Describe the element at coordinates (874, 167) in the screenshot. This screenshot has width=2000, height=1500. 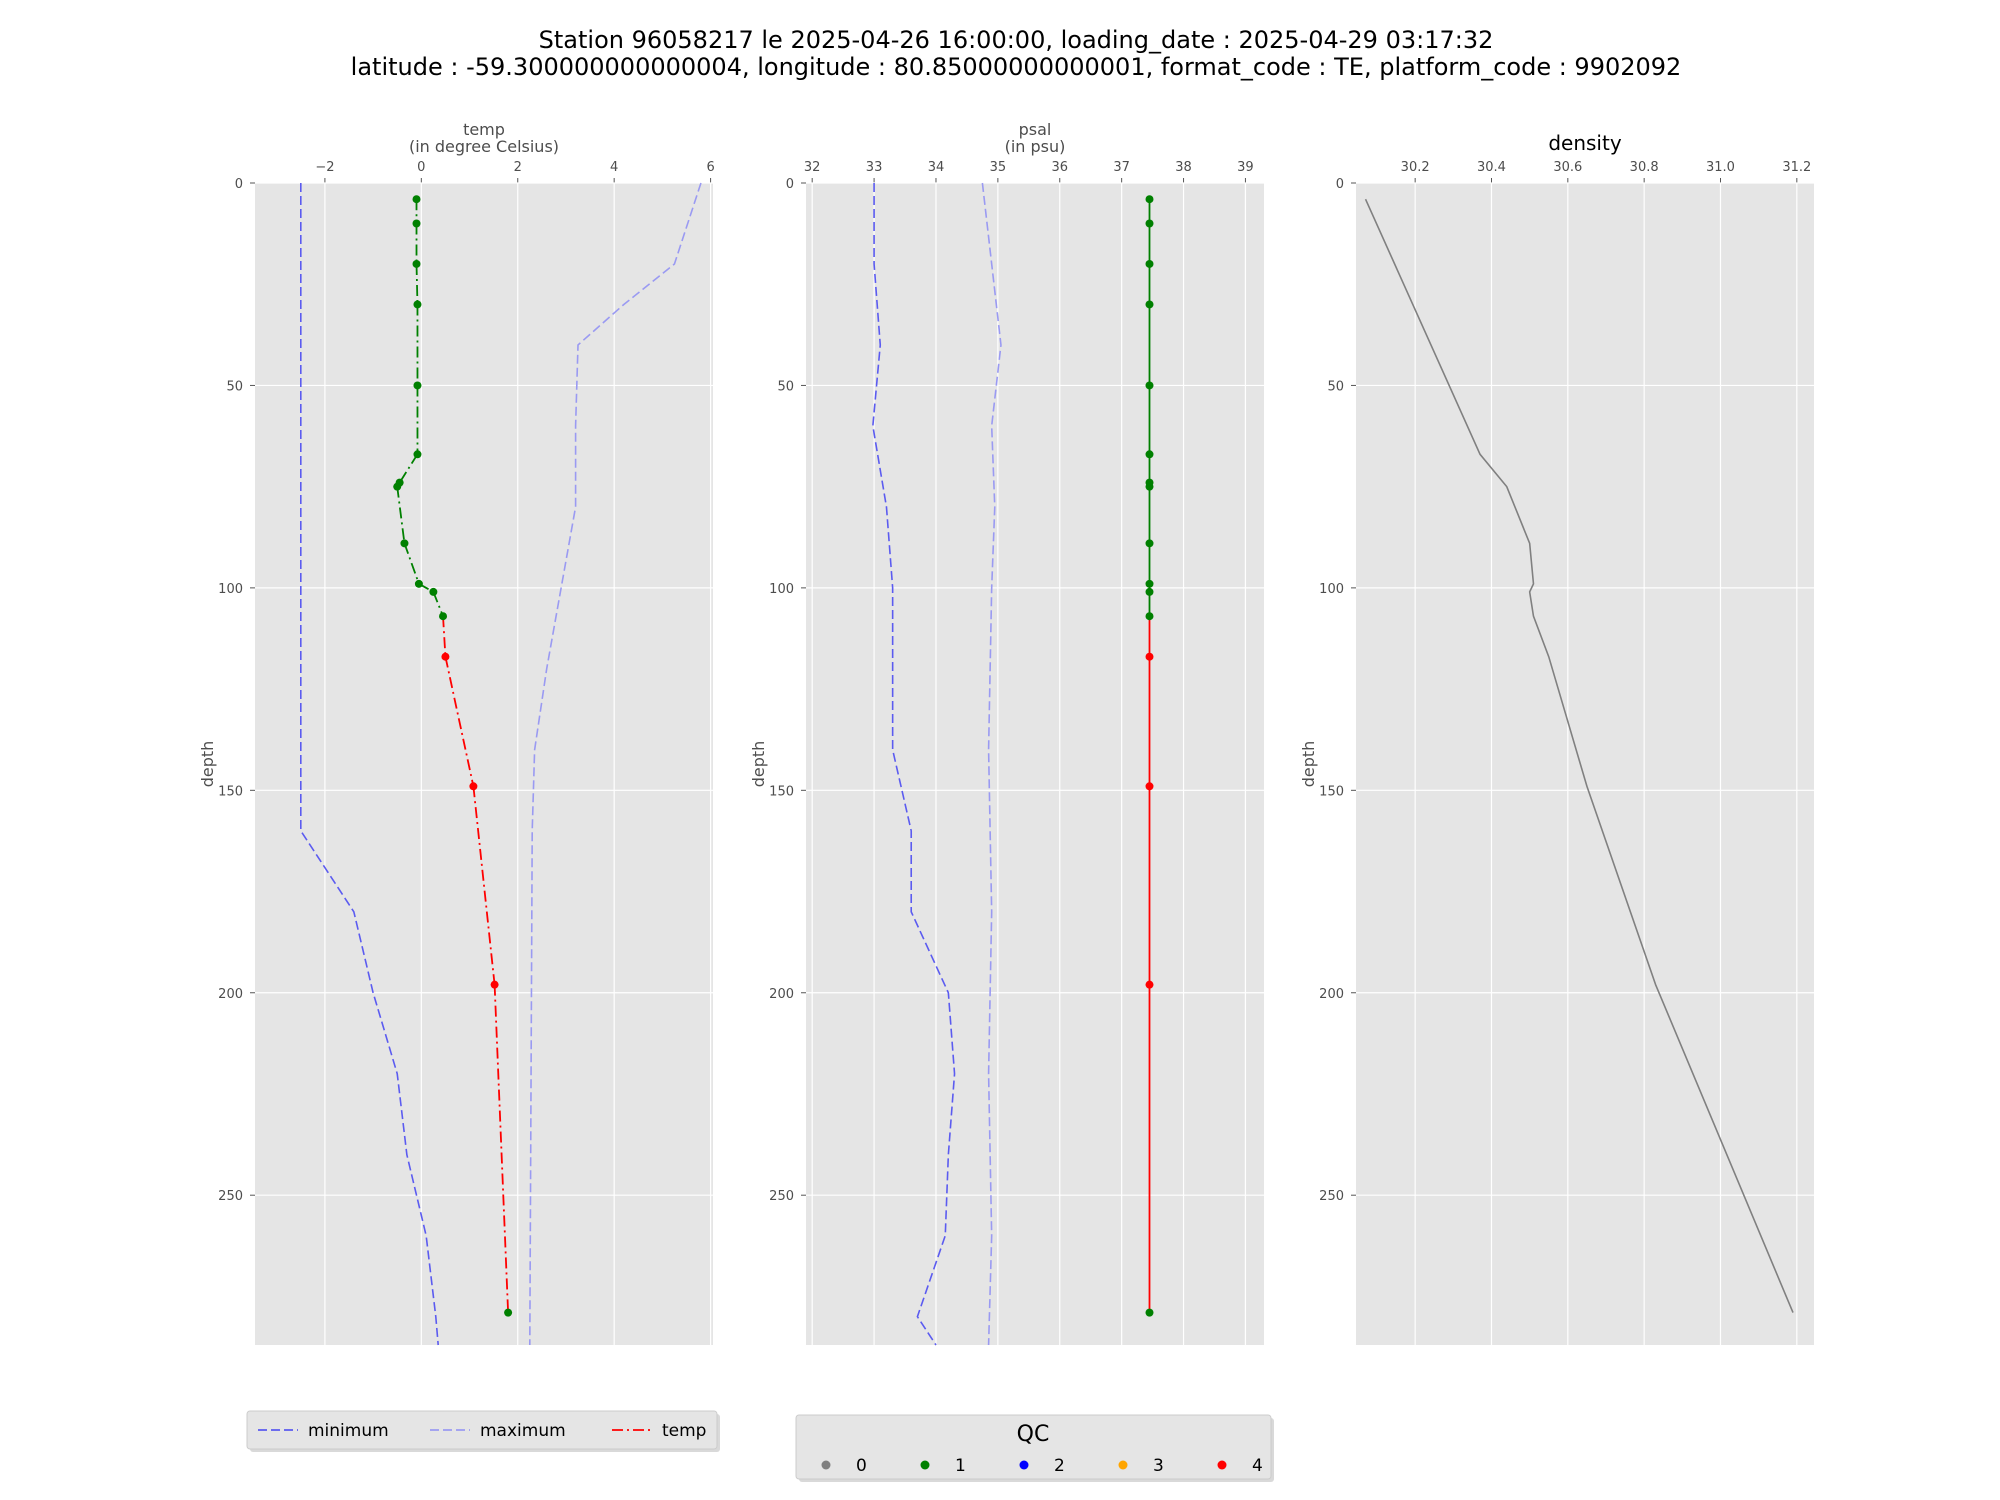
I see `x-tick-label: 33` at that location.